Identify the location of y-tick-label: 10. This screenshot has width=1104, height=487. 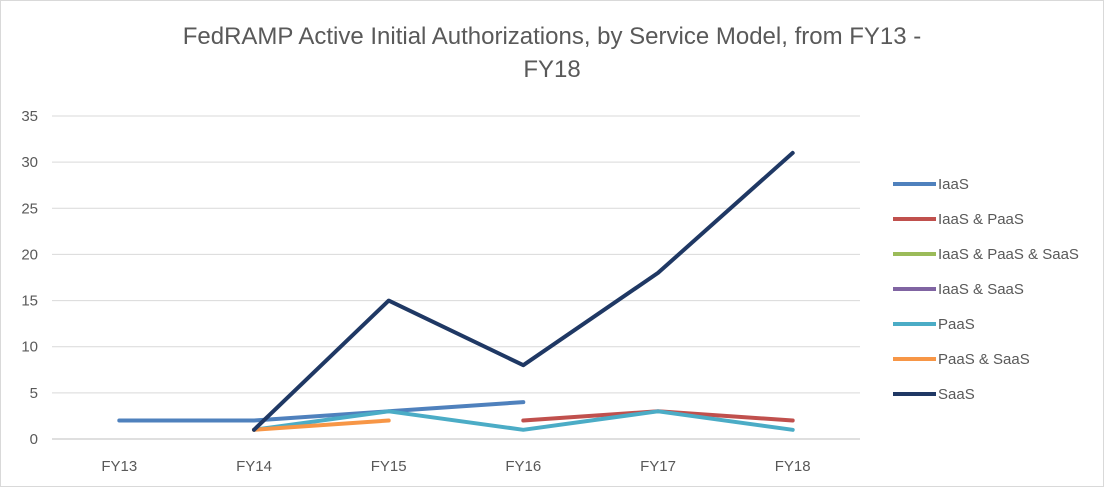
(29, 347).